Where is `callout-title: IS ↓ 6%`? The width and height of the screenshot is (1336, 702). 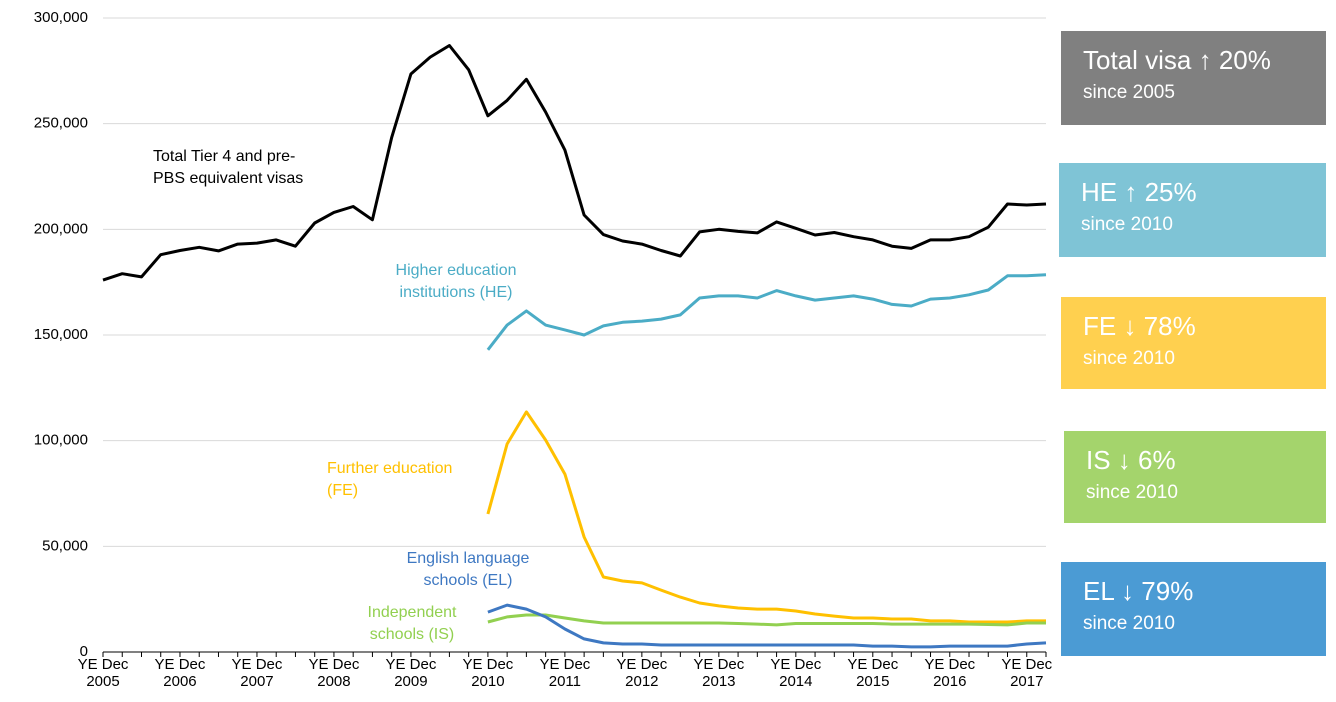
callout-title: IS ↓ 6% is located at coordinates (1131, 460).